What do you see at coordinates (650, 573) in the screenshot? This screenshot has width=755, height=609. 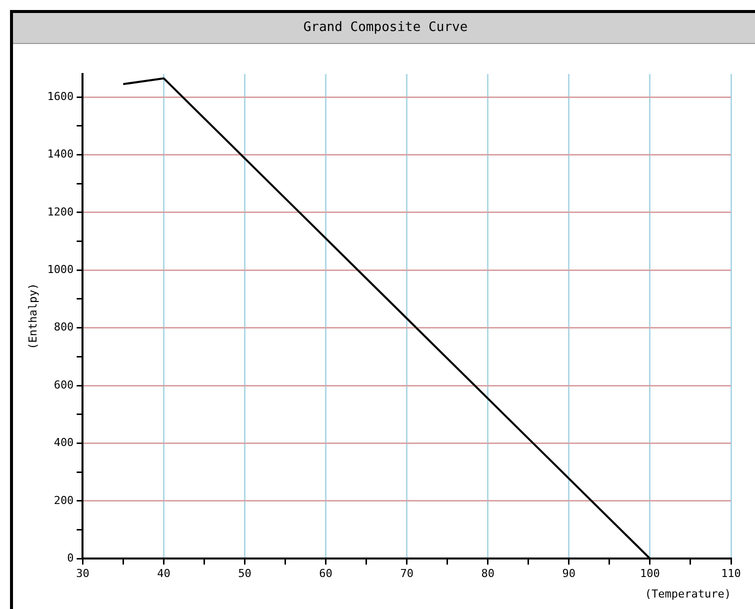 I see `x-tick-label: 100` at bounding box center [650, 573].